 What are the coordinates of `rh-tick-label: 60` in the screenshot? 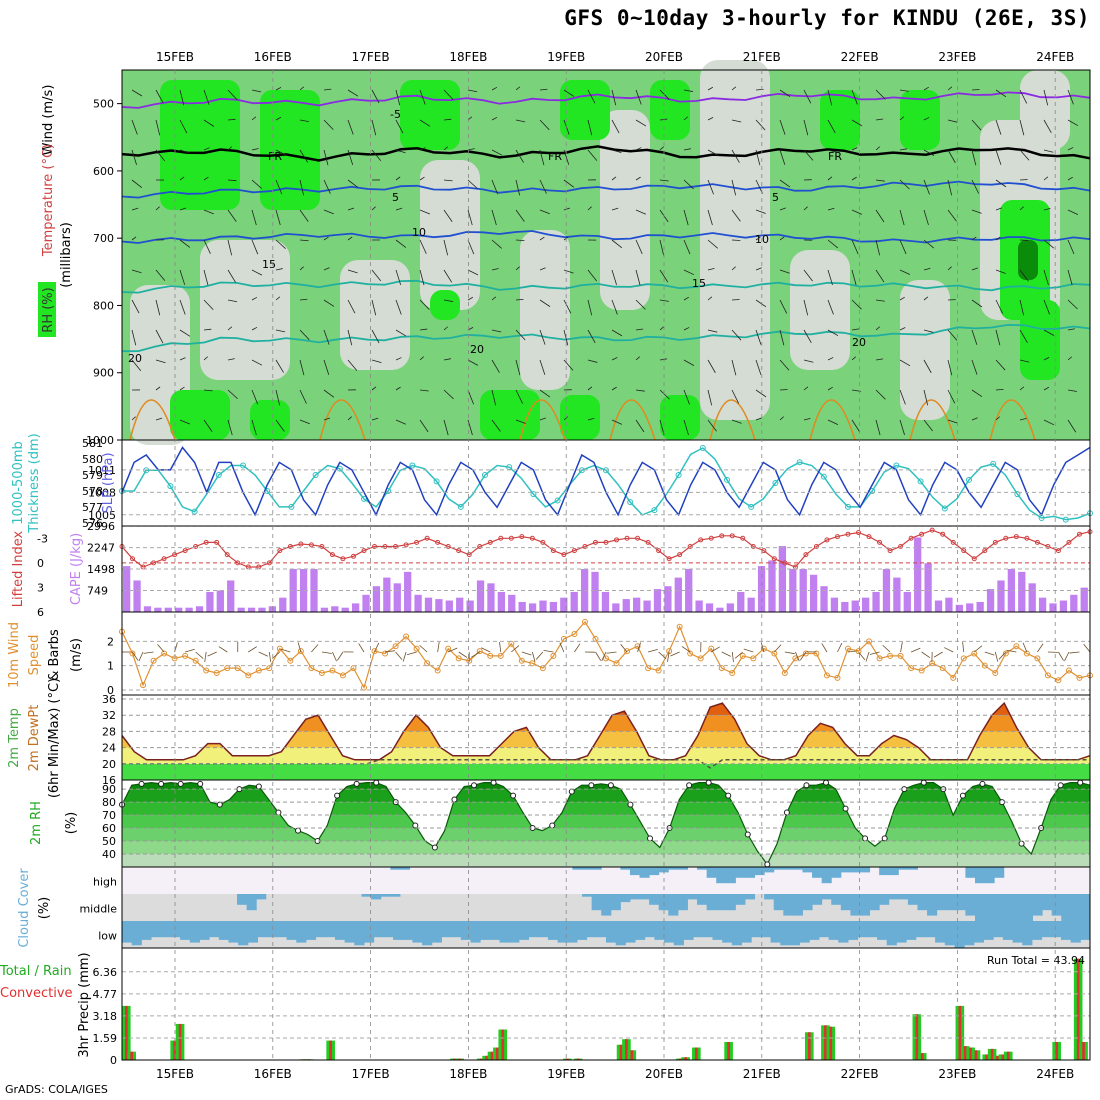 It's located at (109, 828).